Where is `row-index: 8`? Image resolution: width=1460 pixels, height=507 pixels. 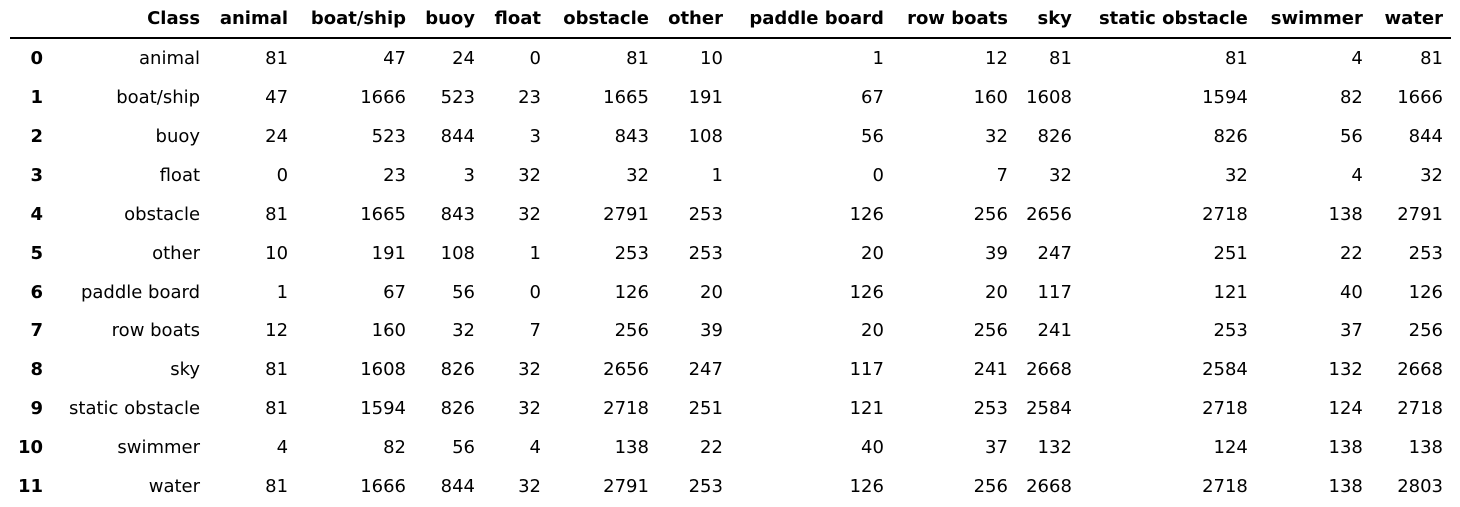
row-index: 8 is located at coordinates (37, 370).